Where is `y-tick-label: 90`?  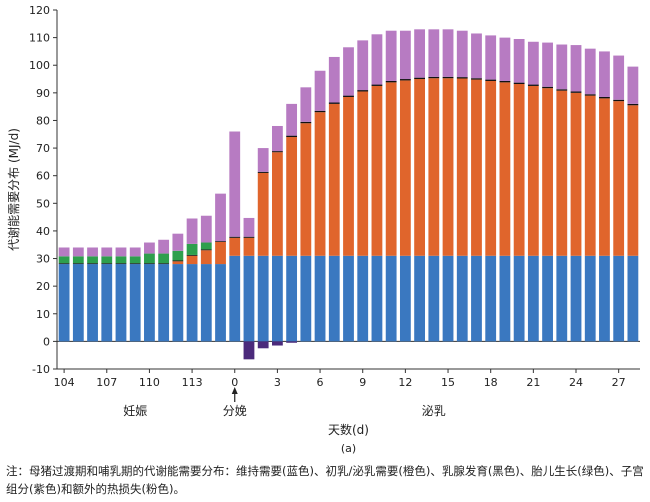 y-tick-label: 90 is located at coordinates (43, 93).